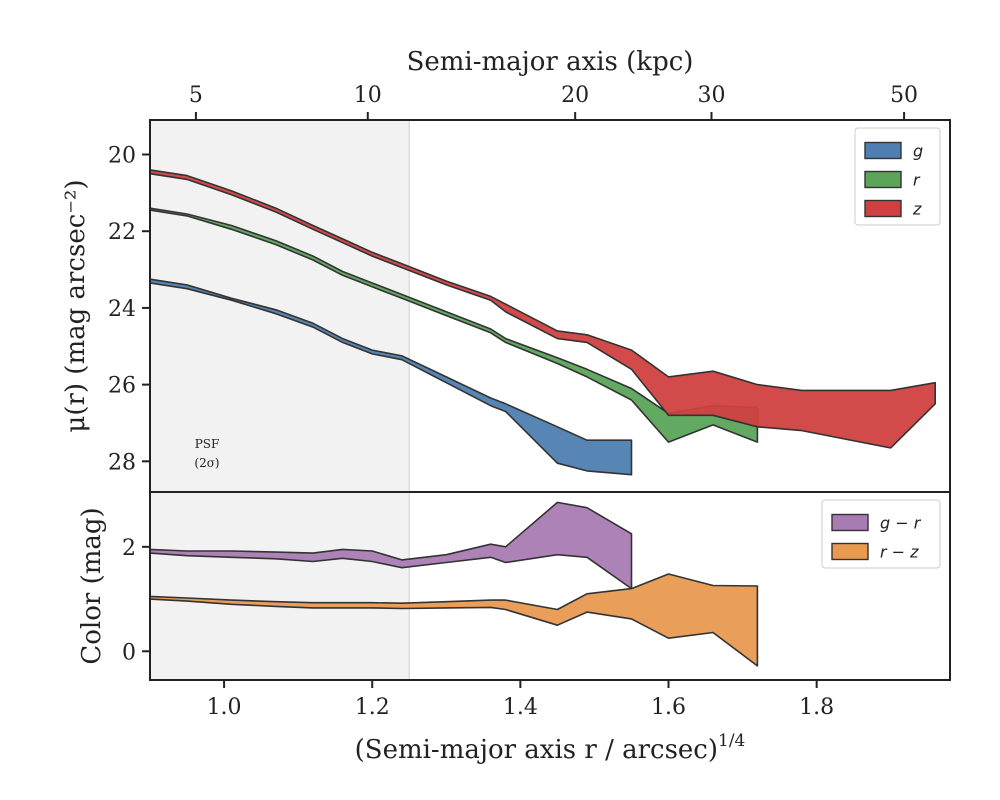 Image resolution: width=1000 pixels, height=800 pixels. Describe the element at coordinates (280, 586) in the screenshot. I see `psf-region-bottom` at that location.